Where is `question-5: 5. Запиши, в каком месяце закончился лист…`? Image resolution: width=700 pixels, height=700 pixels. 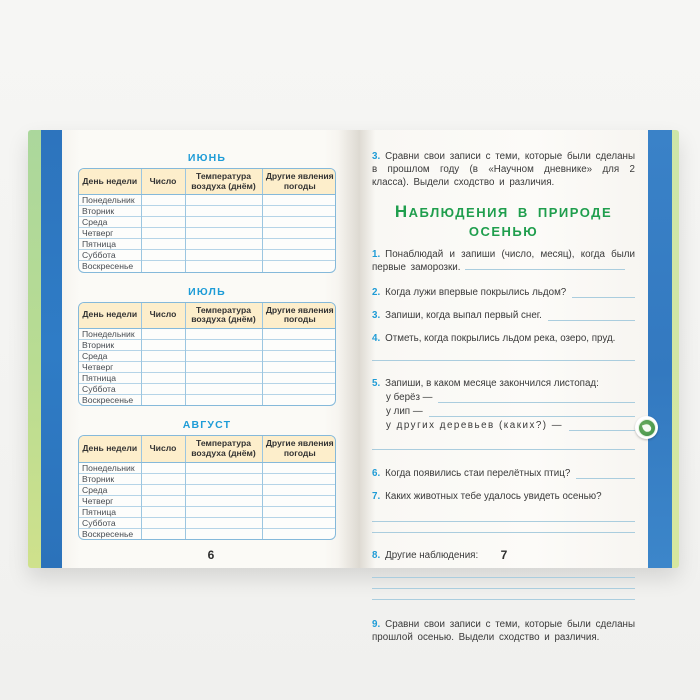 question-5: 5. Запиши, в каком месяце закончился лист… is located at coordinates (503, 383).